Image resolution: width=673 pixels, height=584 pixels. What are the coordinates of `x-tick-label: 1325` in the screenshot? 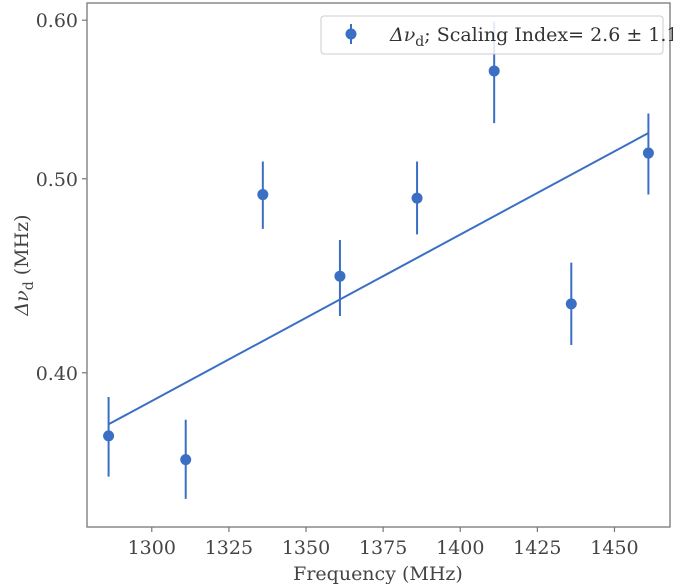 It's located at (229, 548).